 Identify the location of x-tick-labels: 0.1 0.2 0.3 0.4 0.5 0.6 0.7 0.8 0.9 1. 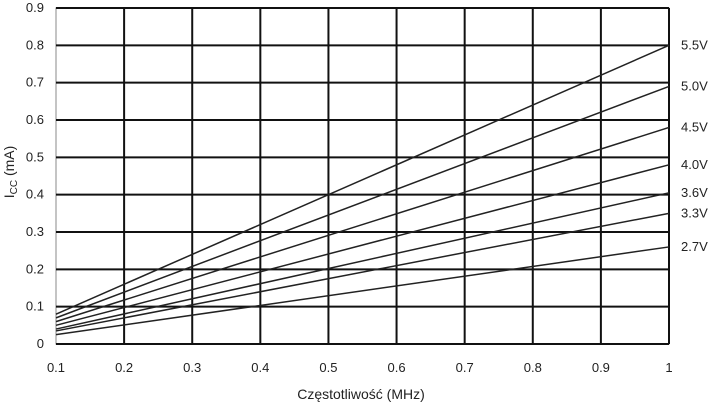
(360, 367).